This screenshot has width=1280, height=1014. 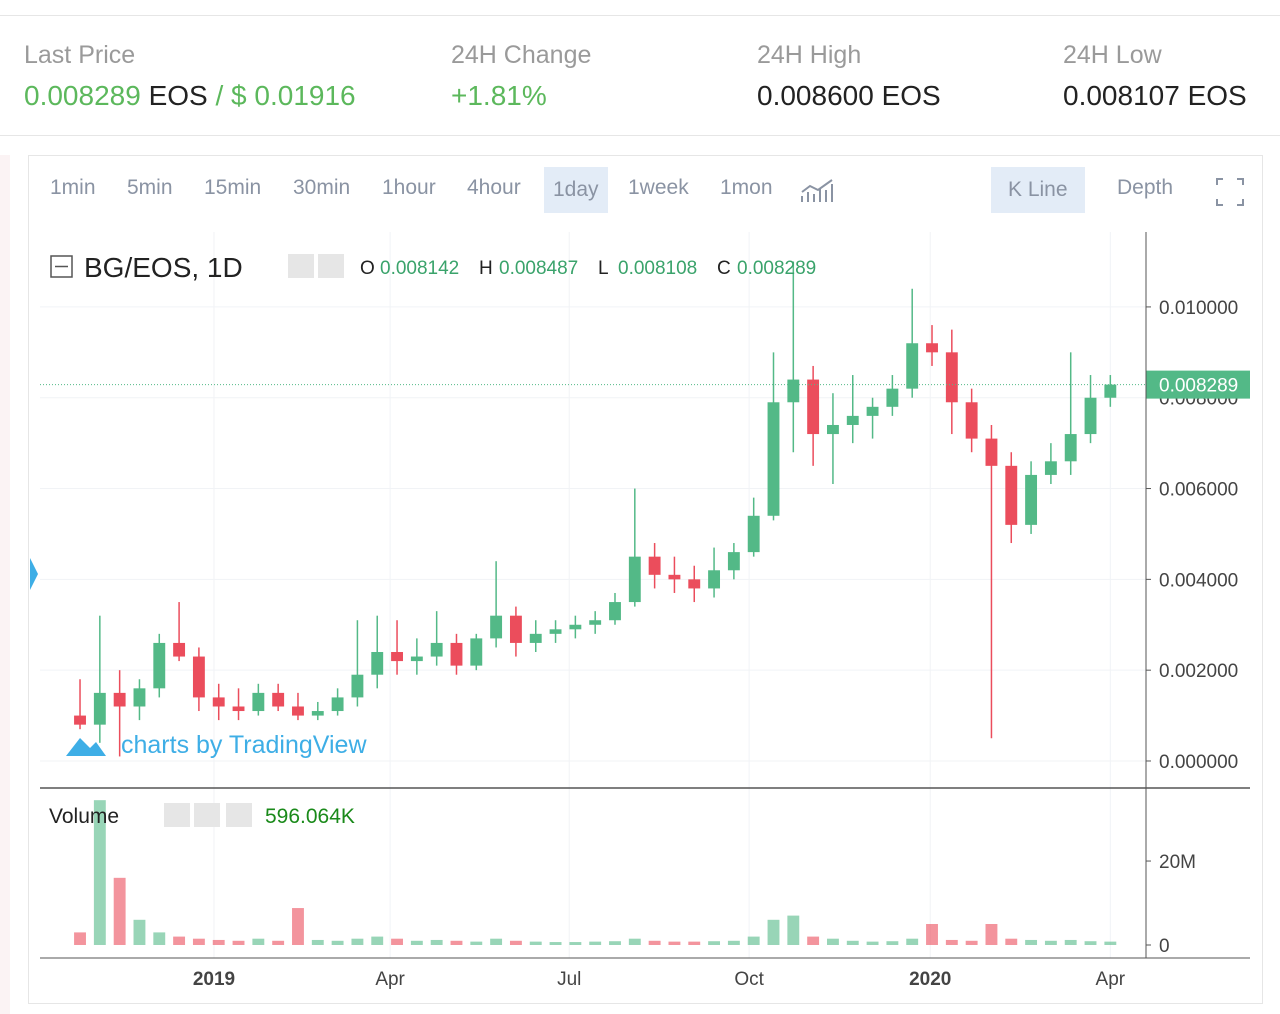 What do you see at coordinates (233, 187) in the screenshot?
I see `interval-button: 15min` at bounding box center [233, 187].